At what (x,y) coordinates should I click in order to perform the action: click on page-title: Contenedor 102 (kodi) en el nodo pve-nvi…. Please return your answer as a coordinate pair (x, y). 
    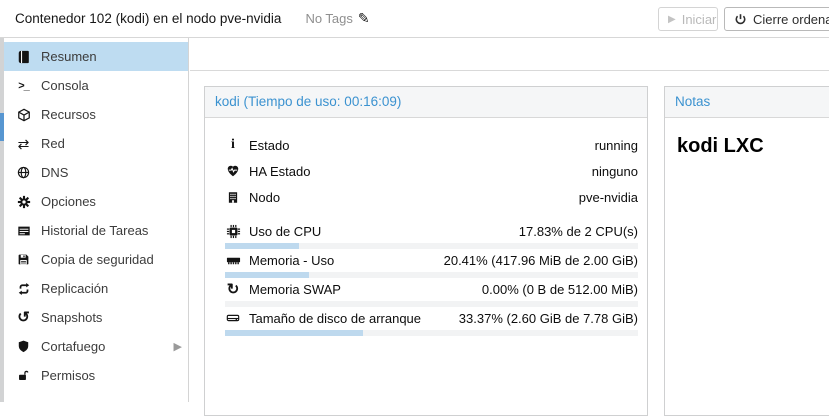
    Looking at the image, I should click on (148, 18).